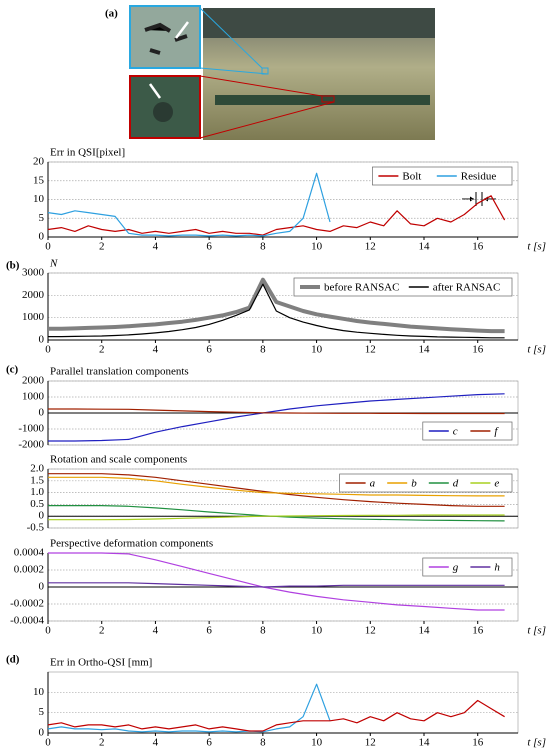  I want to click on arrow, so click(182, 30).